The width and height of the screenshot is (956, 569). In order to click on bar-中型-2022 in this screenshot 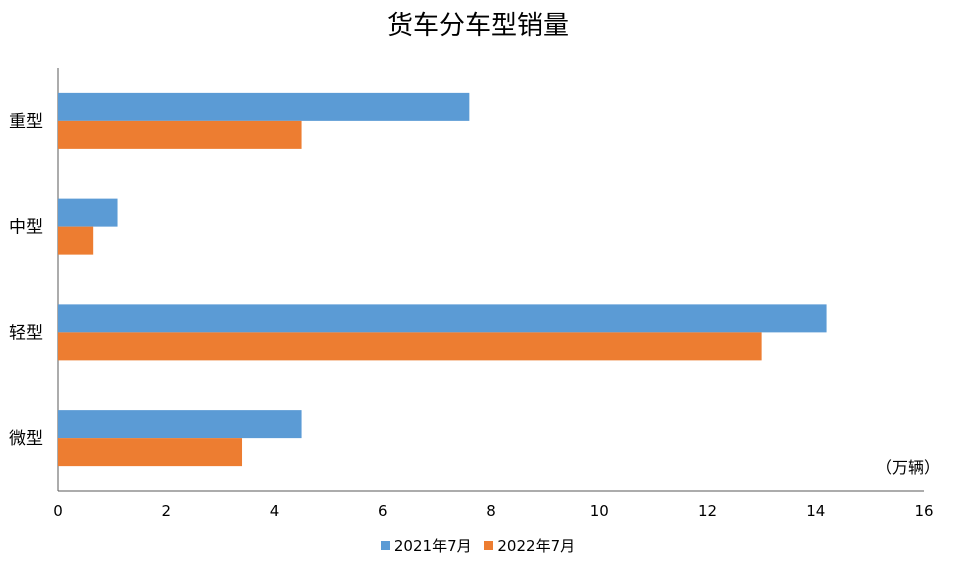, I will do `click(76, 240)`.